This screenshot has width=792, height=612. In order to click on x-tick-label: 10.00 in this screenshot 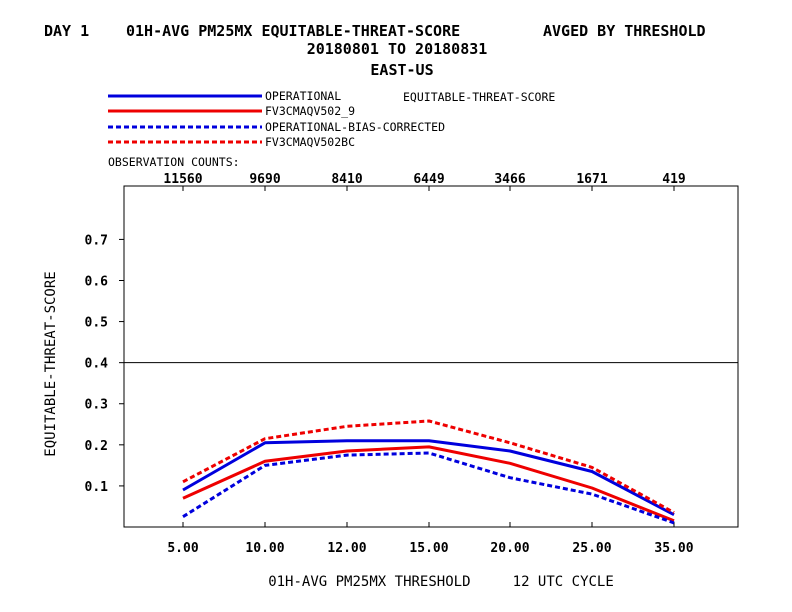, I will do `click(264, 548)`.